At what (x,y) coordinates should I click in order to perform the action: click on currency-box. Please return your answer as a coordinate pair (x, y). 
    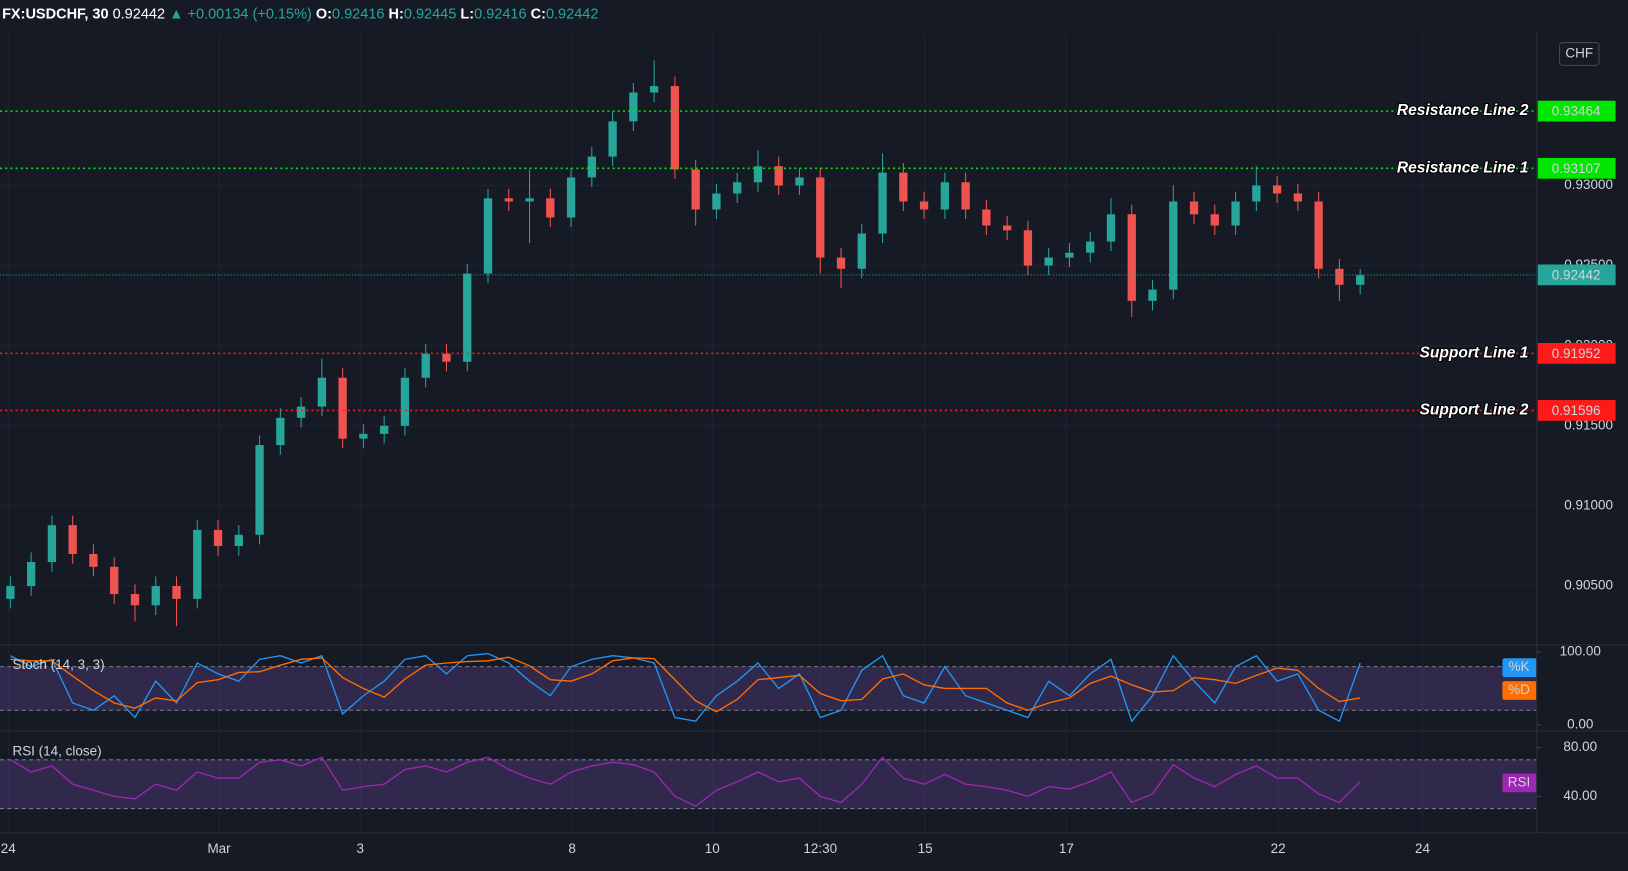
    Looking at the image, I should click on (1579, 54).